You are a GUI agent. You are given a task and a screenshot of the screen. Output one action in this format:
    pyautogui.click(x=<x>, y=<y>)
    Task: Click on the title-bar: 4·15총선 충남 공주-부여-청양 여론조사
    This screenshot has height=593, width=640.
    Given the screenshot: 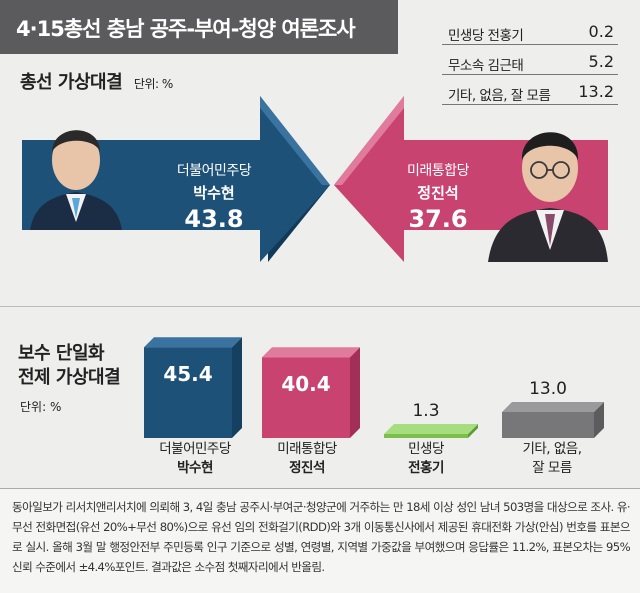 What is the action you would take?
    pyautogui.click(x=199, y=27)
    